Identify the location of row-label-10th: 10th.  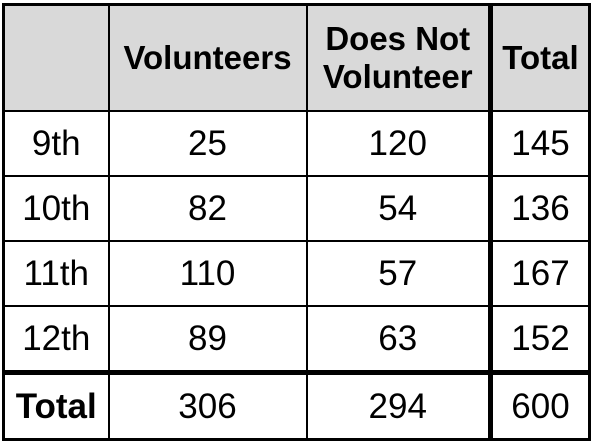
(56, 208).